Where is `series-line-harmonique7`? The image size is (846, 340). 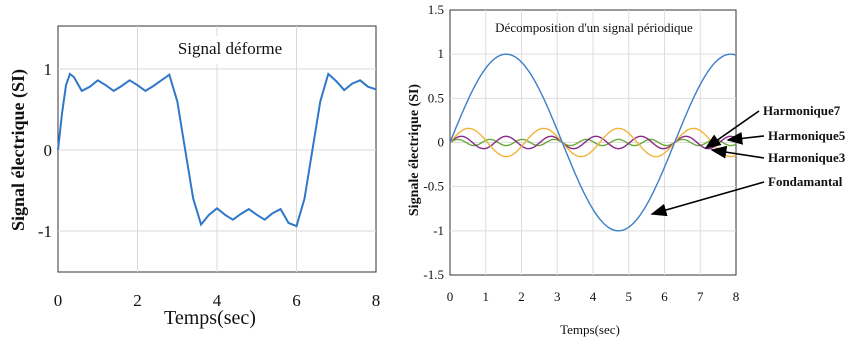
series-line-harmonique7 is located at coordinates (593, 142).